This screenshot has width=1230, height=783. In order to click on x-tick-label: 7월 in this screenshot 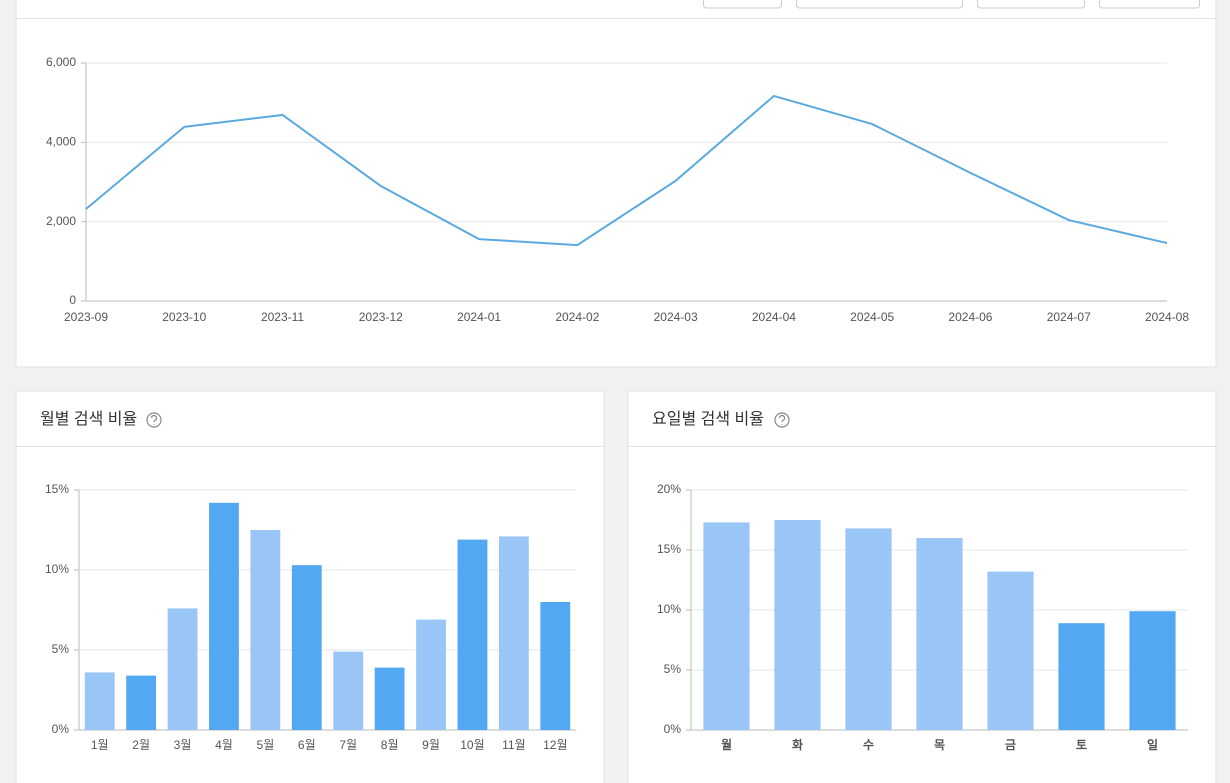, I will do `click(348, 745)`.